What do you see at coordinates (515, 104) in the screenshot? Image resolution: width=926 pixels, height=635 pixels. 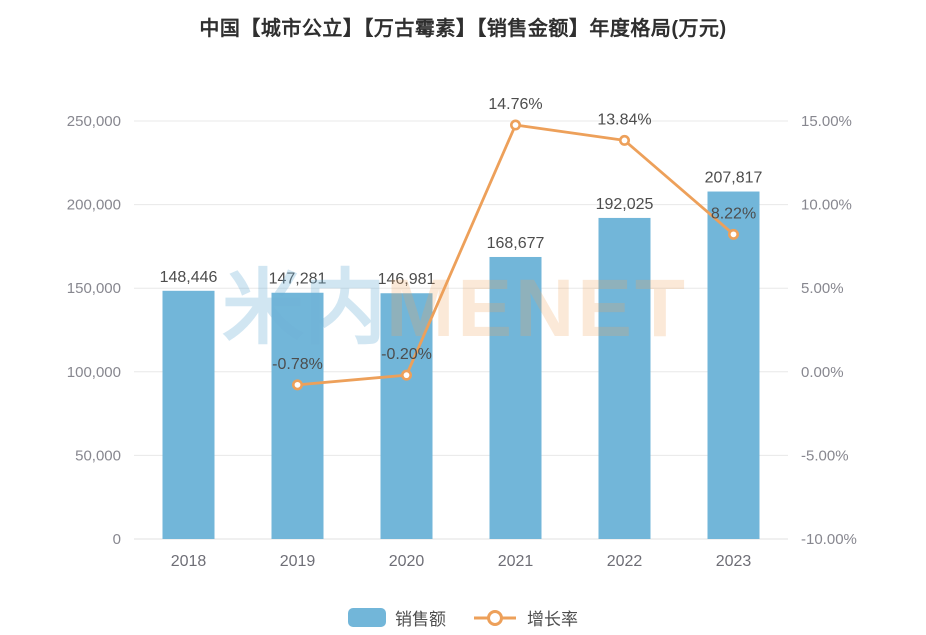 I see `growth-value-label: 14.76%` at bounding box center [515, 104].